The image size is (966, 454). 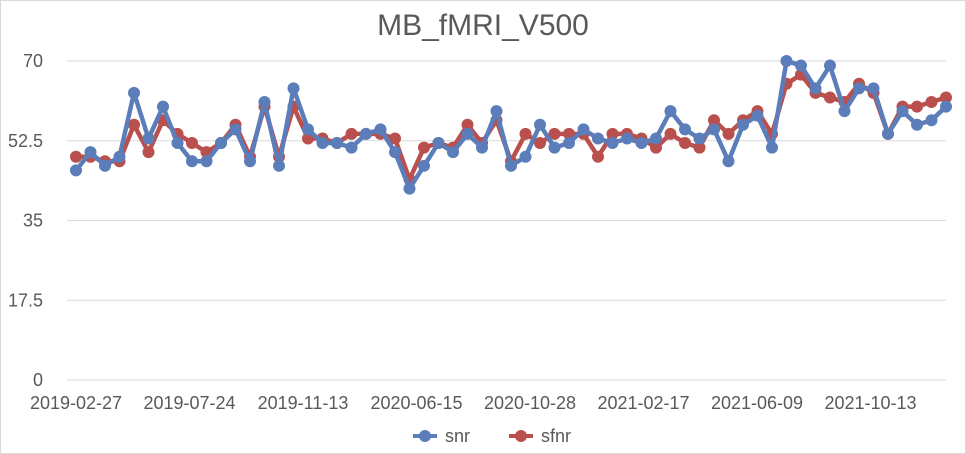 I want to click on legend-label: sfnr, so click(x=556, y=436).